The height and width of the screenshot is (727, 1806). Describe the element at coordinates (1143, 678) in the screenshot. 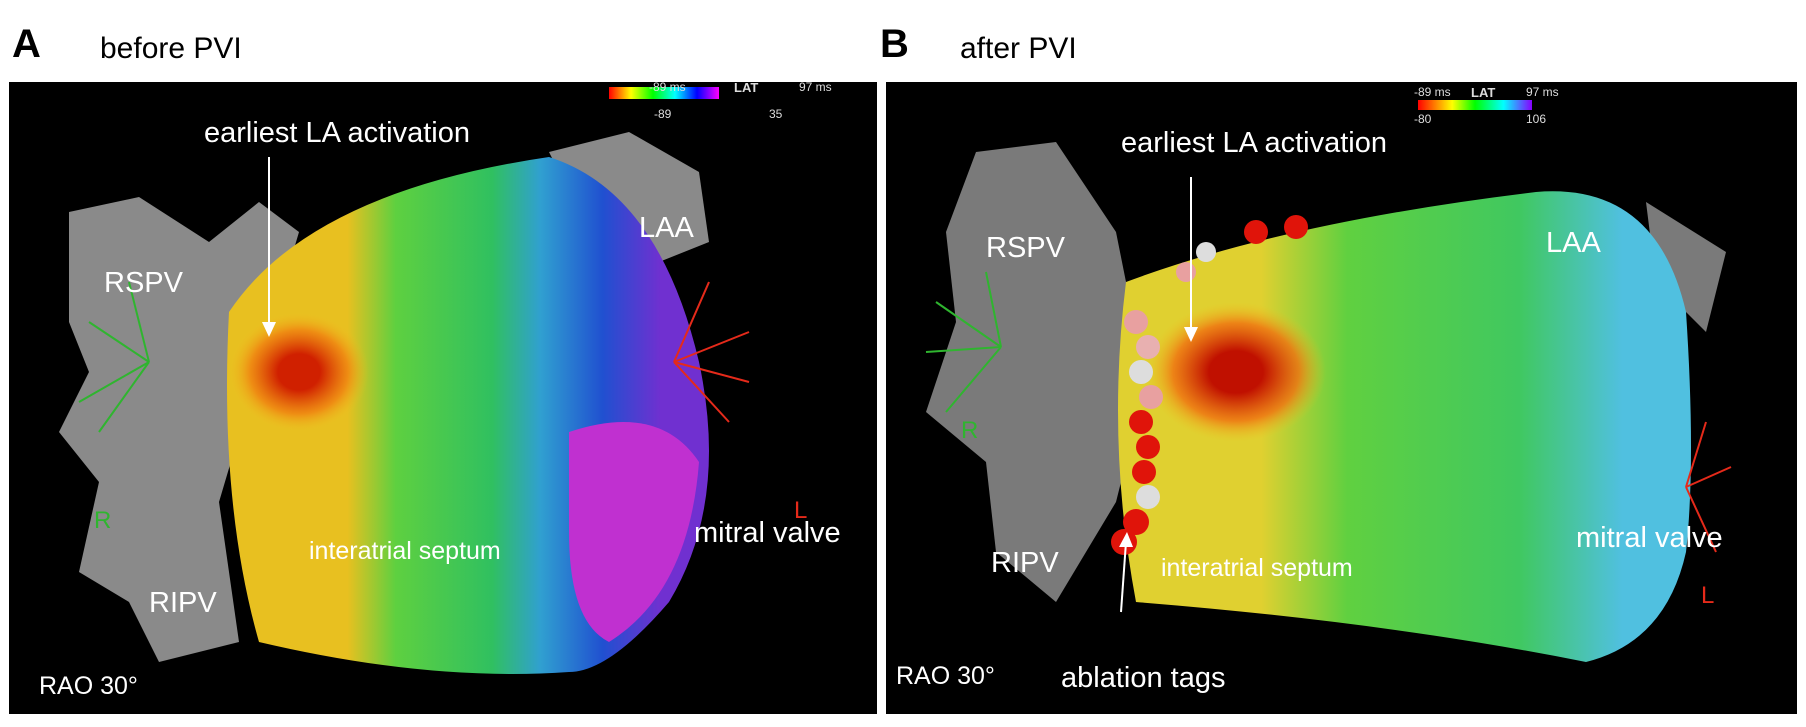

I see `ablation-tags-label: ablation tags` at that location.